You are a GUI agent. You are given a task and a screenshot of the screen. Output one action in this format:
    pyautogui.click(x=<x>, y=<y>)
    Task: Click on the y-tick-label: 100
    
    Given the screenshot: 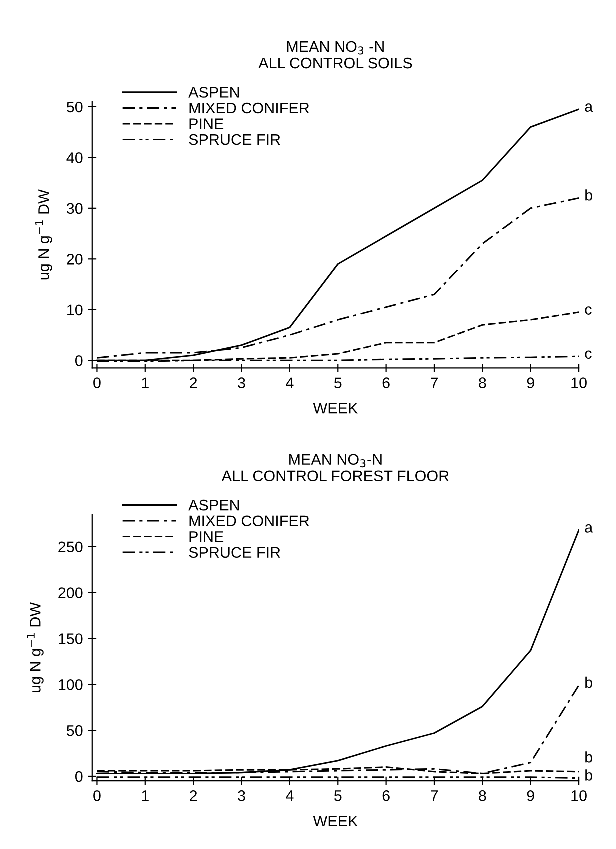 What is the action you would take?
    pyautogui.click(x=71, y=685)
    